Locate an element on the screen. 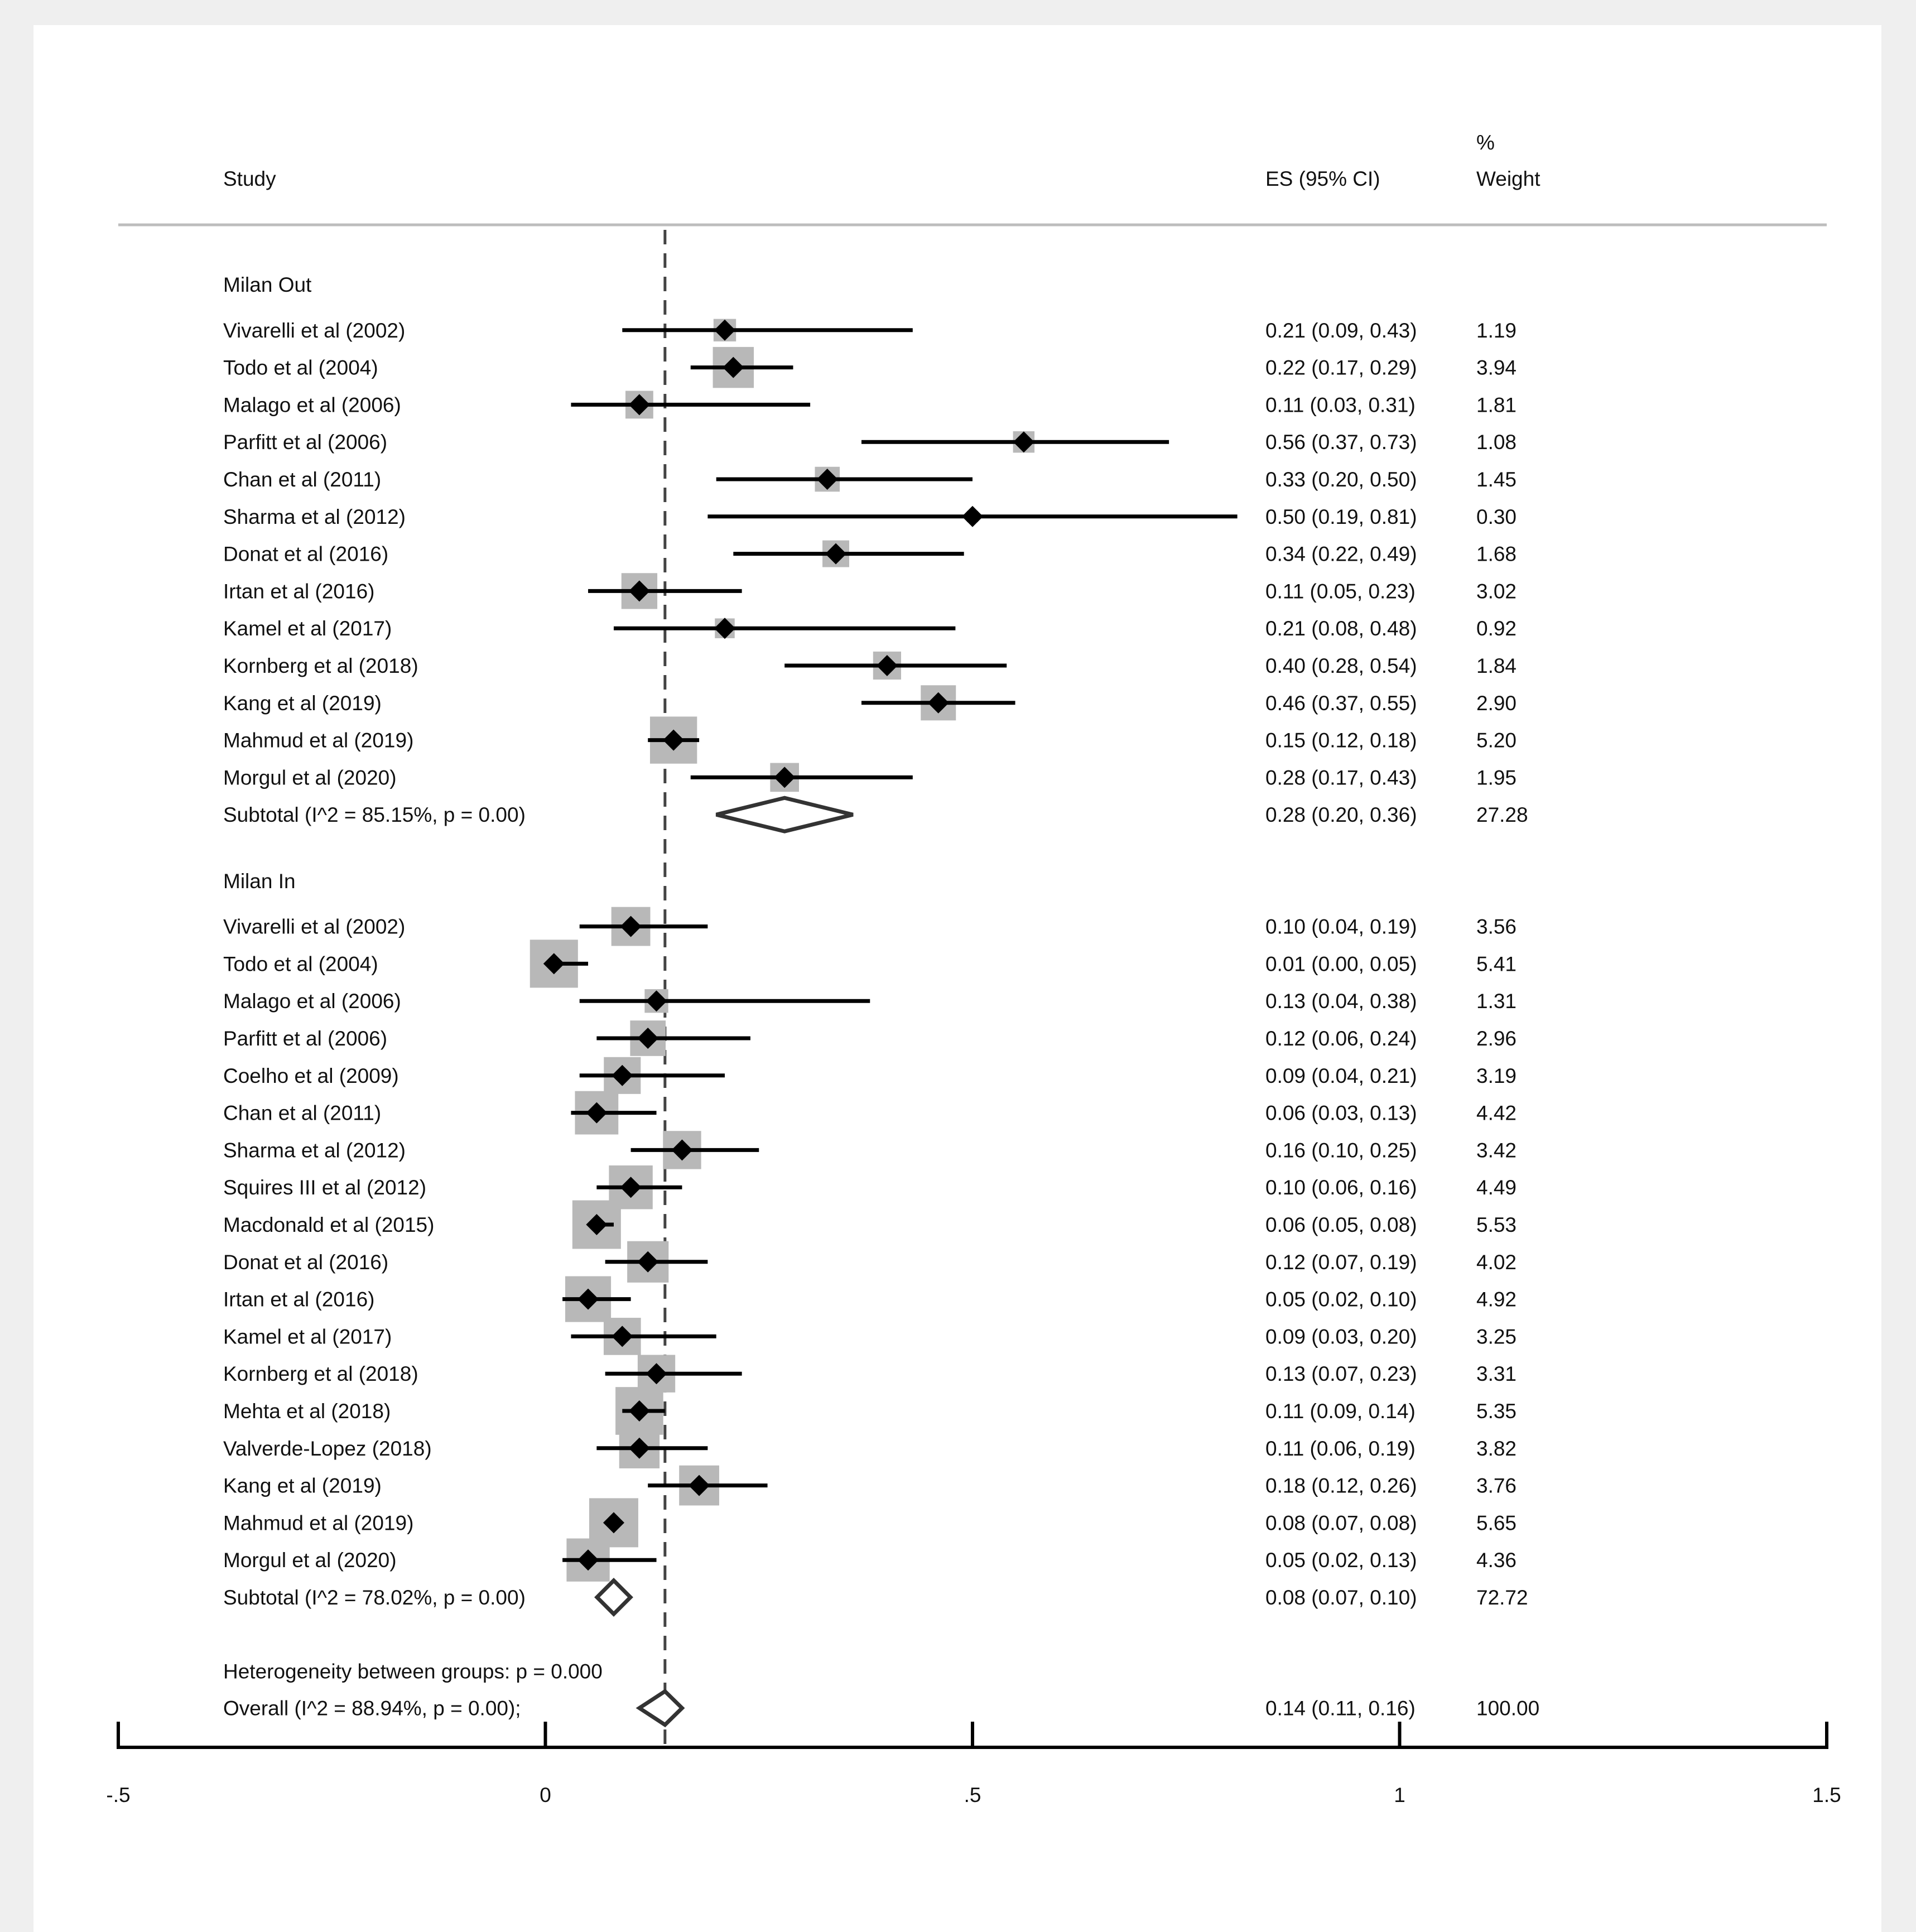 Image resolution: width=1916 pixels, height=1932 pixels. study-label: Valverde-Lopez (2018) is located at coordinates (327, 1448).